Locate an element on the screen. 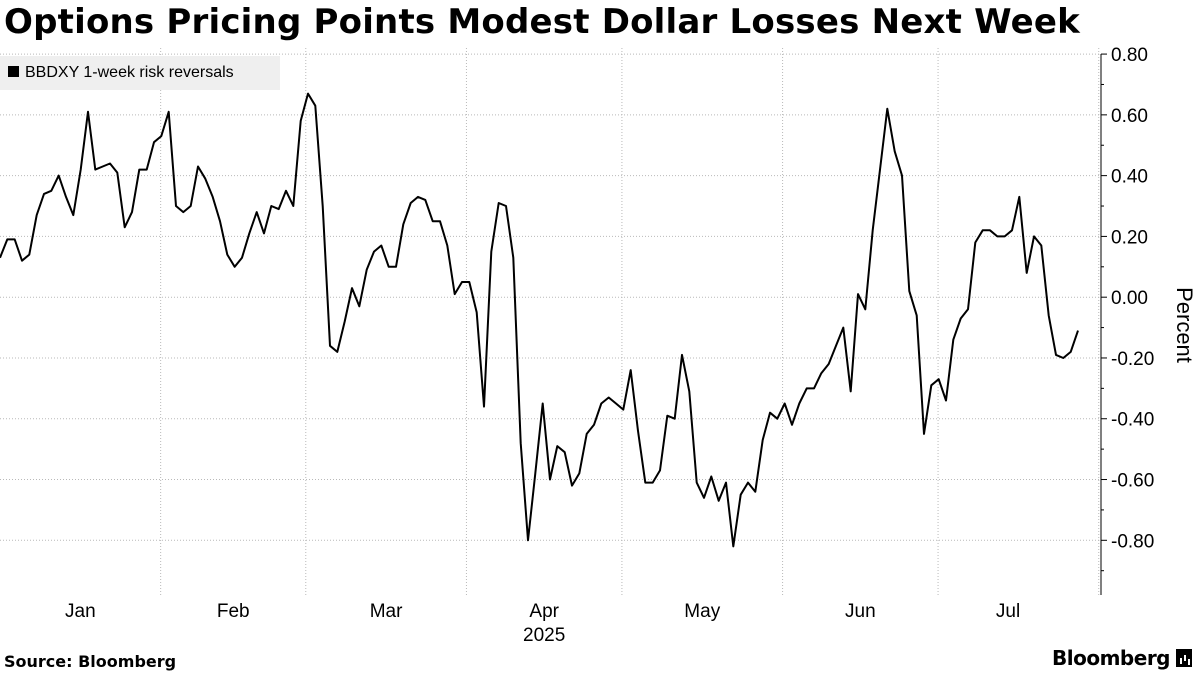  y-axis-label: Percent is located at coordinates (1184, 325).